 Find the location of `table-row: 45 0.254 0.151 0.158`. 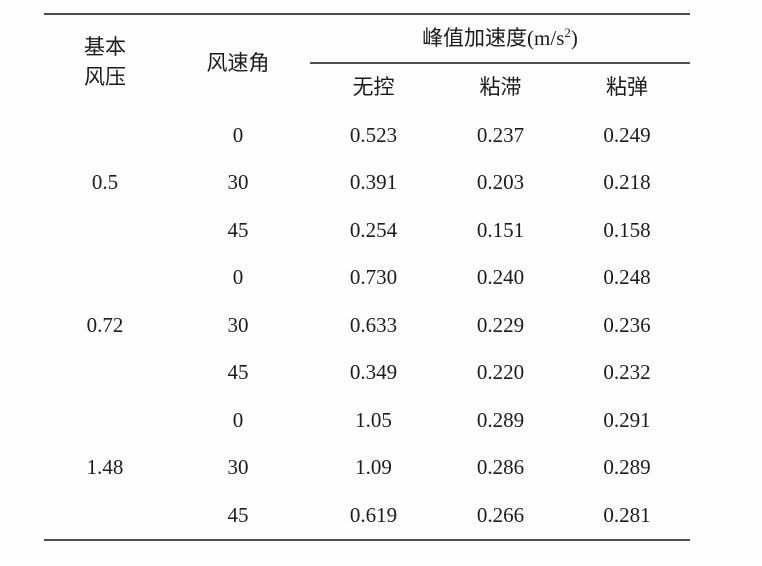

table-row: 45 0.254 0.151 0.158 is located at coordinates (367, 230).